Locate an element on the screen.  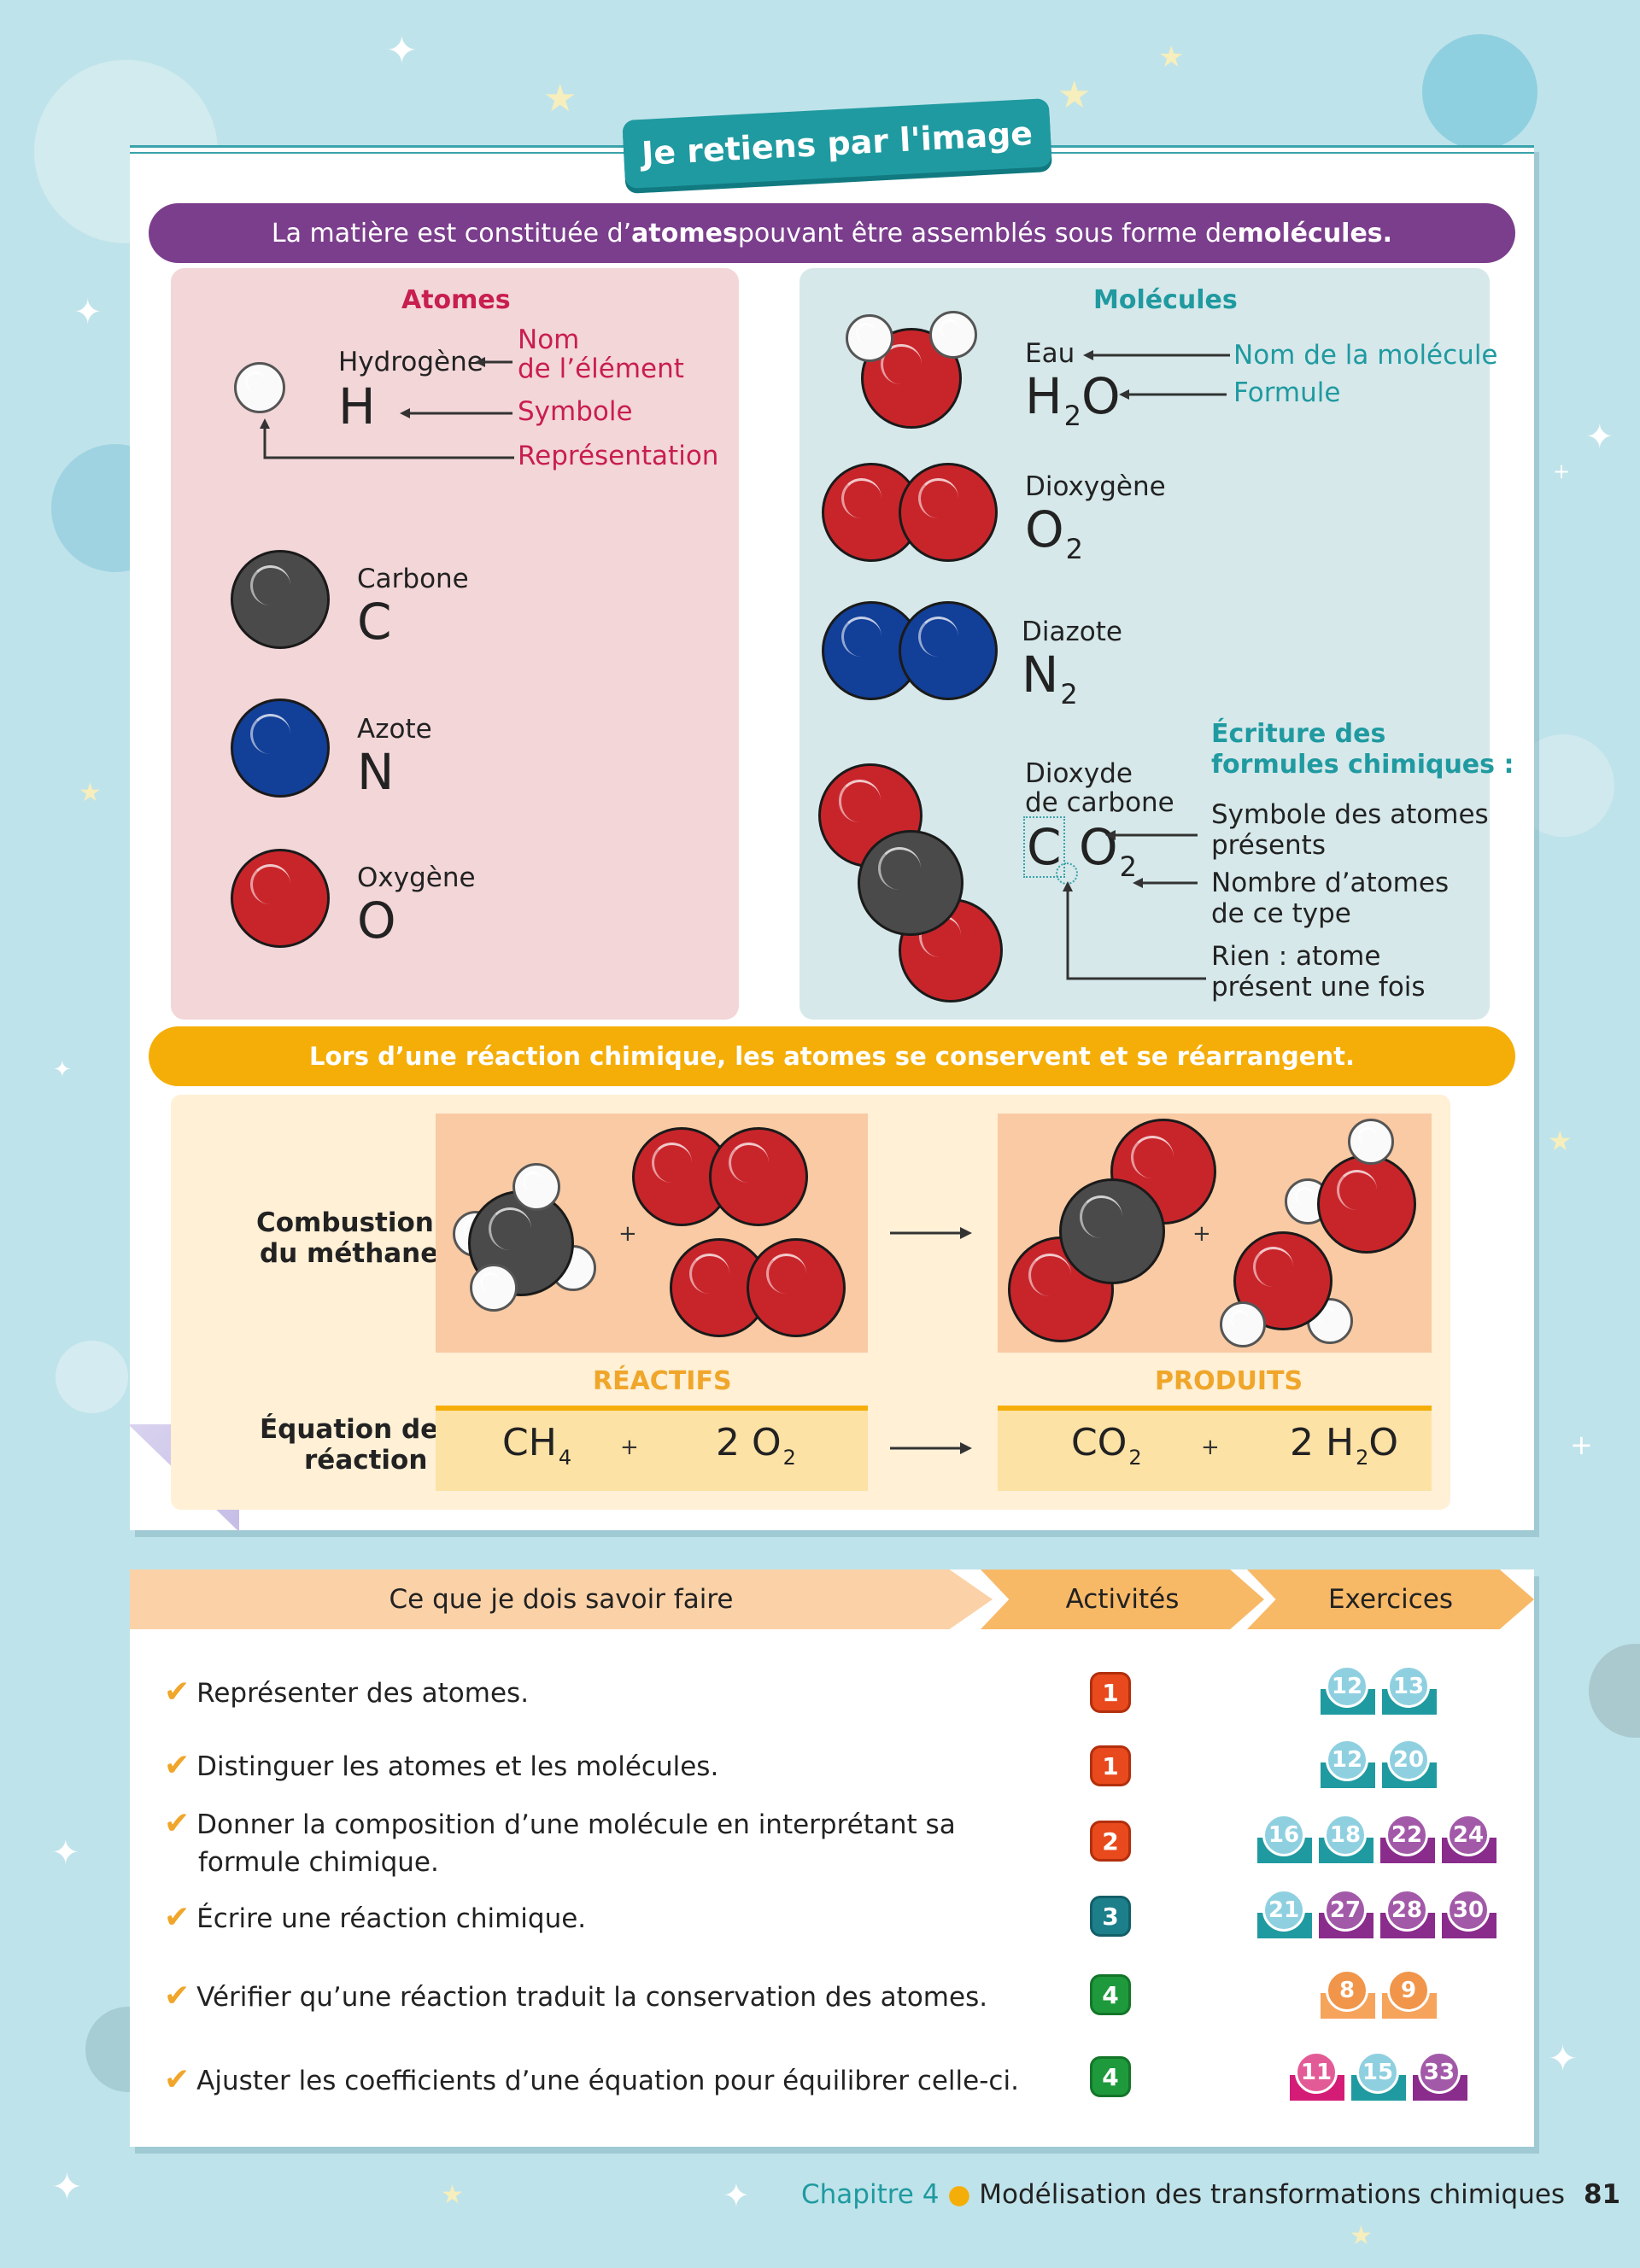
exercise-badge: 30 is located at coordinates (1469, 1913).